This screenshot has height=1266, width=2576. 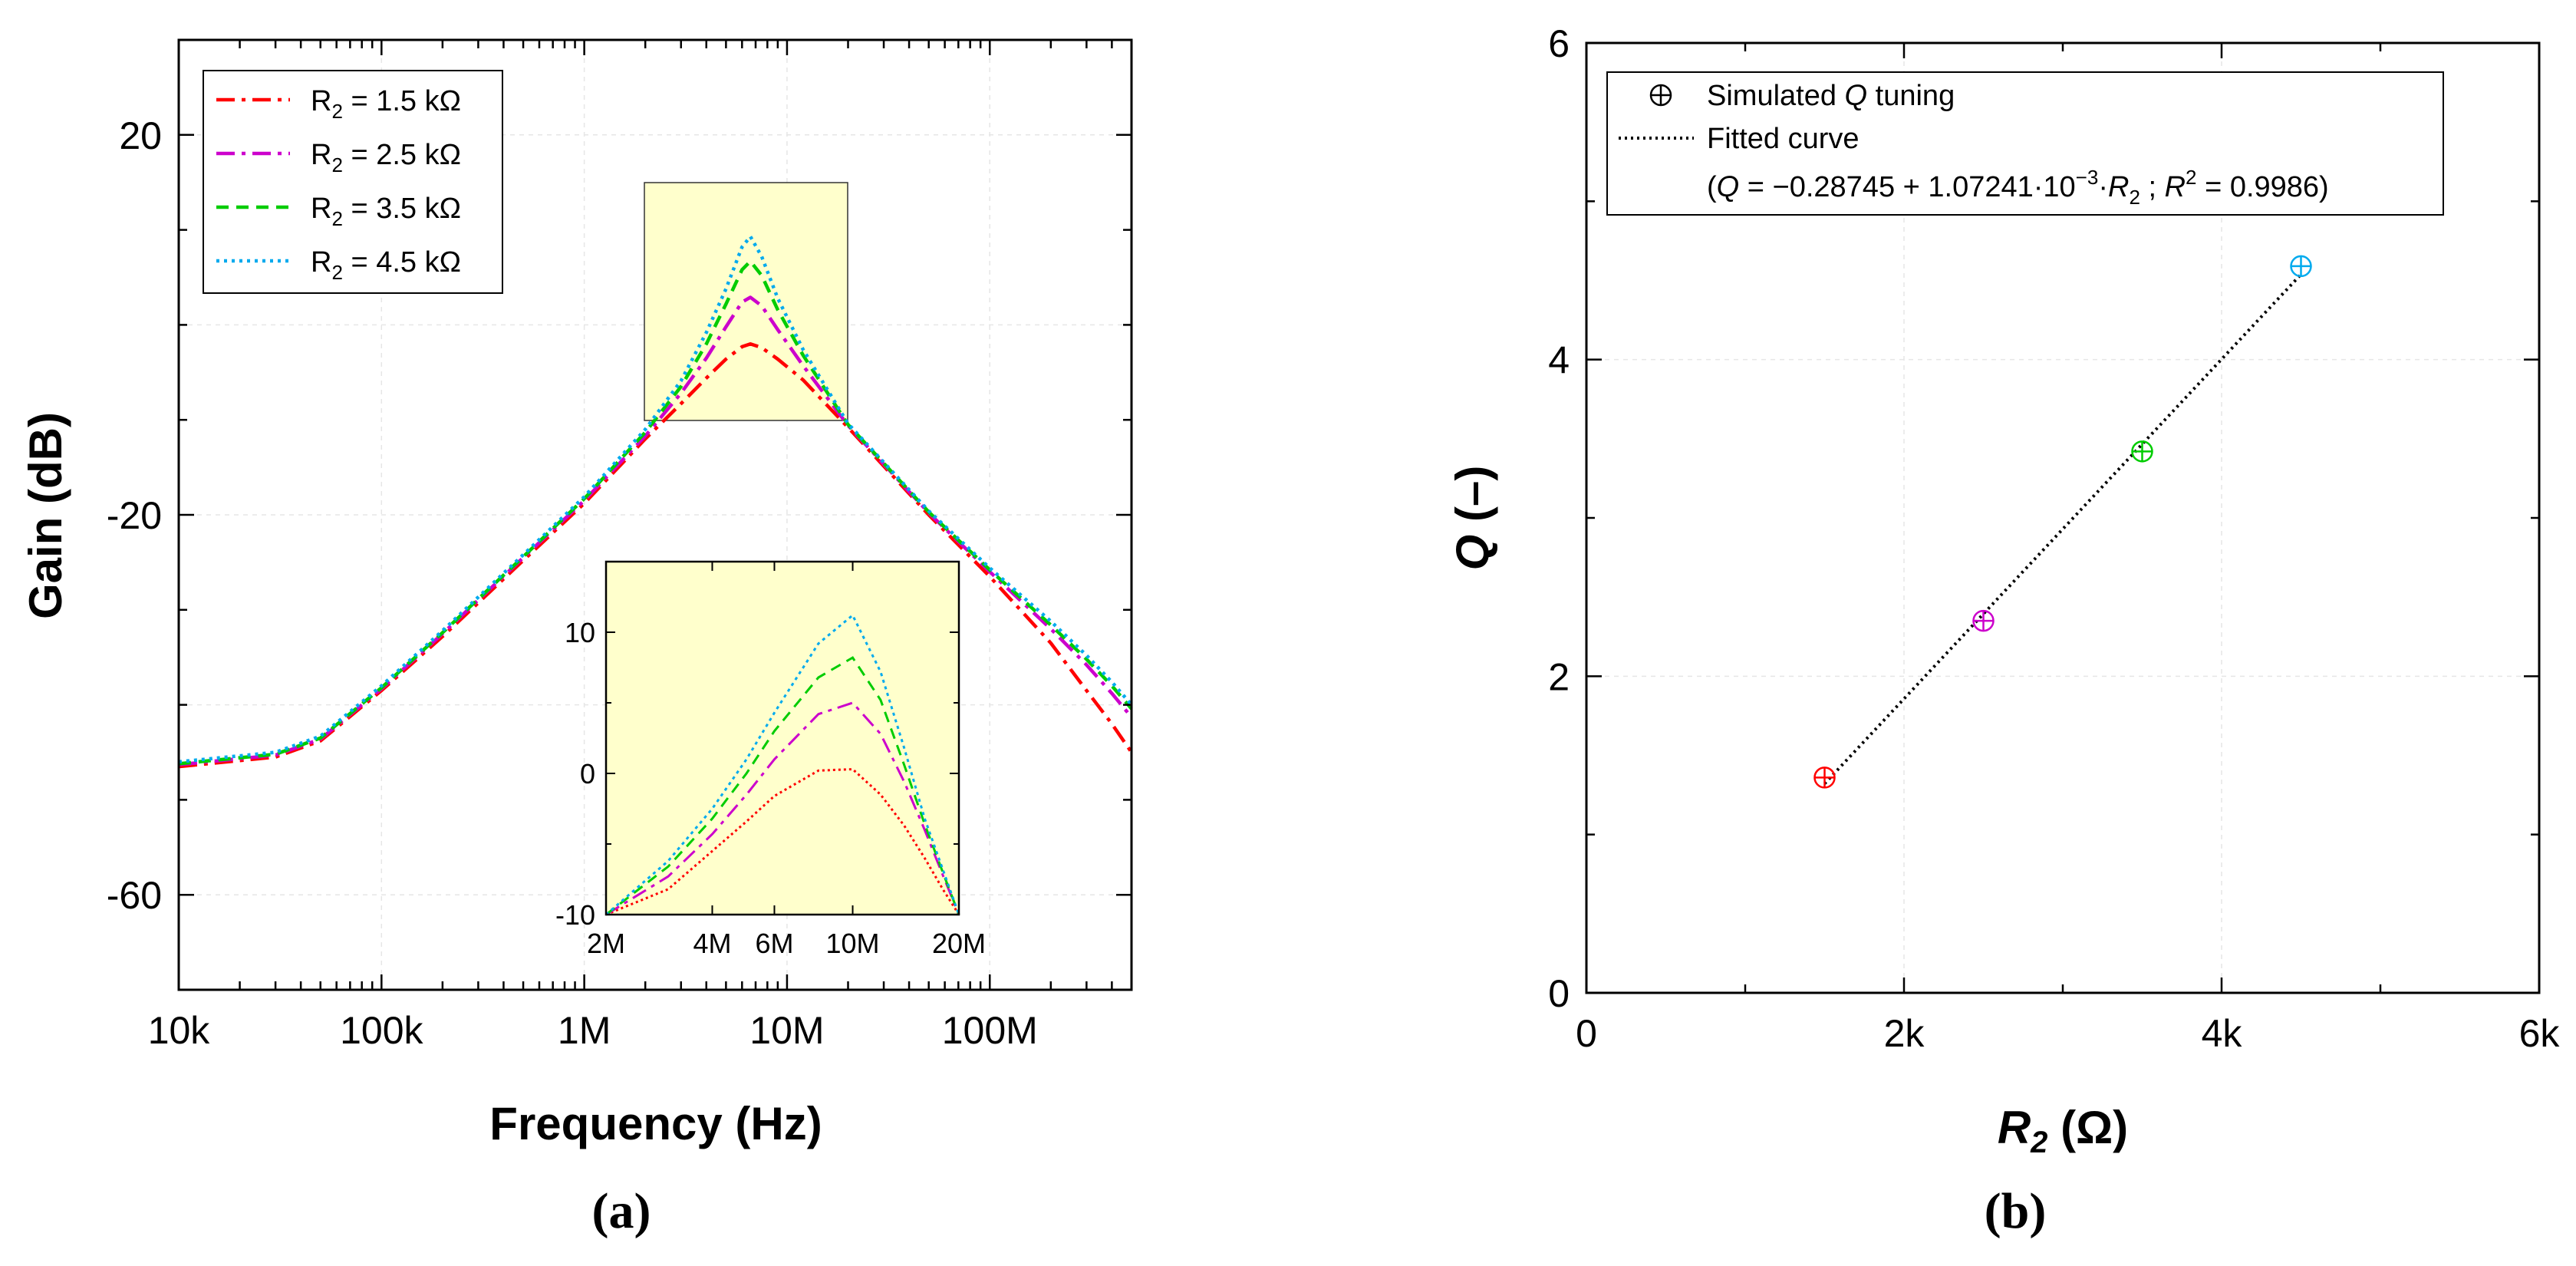 I want to click on legend-a-label: R2 = 1.5 kΩ, so click(x=386, y=104).